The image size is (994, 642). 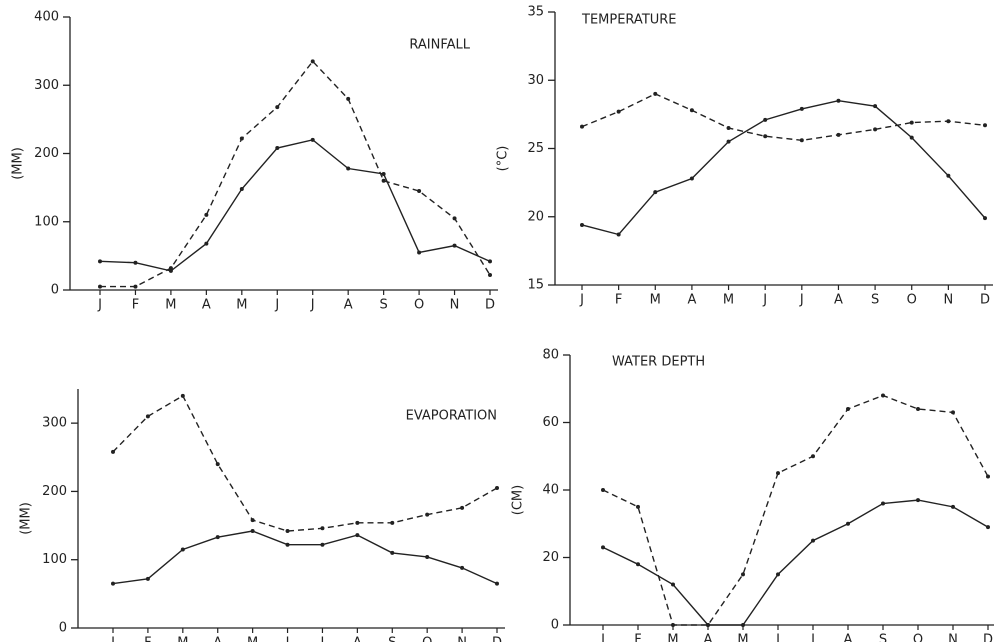 What do you see at coordinates (46, 17) in the screenshot?
I see `y-tick-label: 400` at bounding box center [46, 17].